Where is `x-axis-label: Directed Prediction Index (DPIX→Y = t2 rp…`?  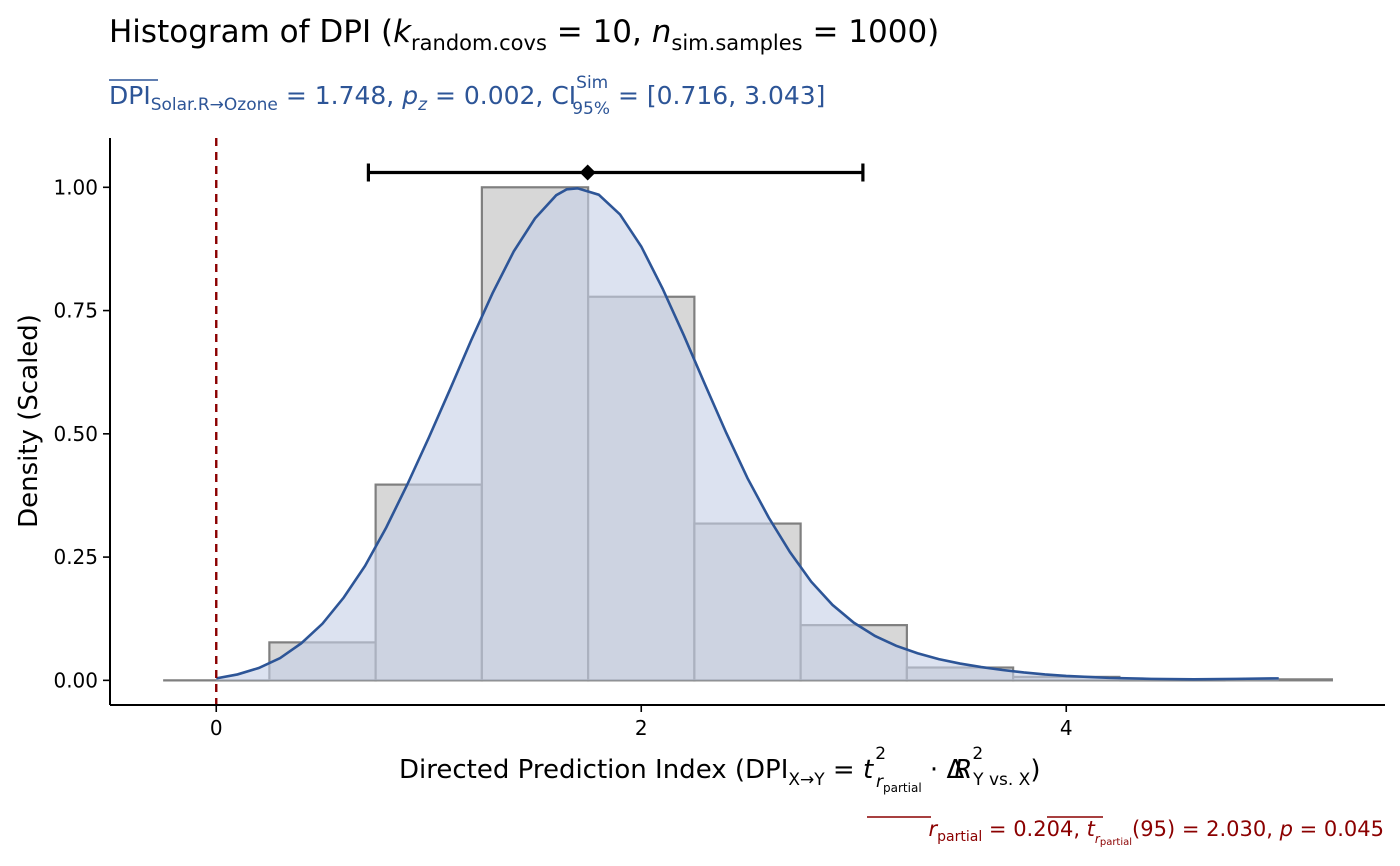 x-axis-label: Directed Prediction Index (DPIX→Y = t2 rp… is located at coordinates (720, 769).